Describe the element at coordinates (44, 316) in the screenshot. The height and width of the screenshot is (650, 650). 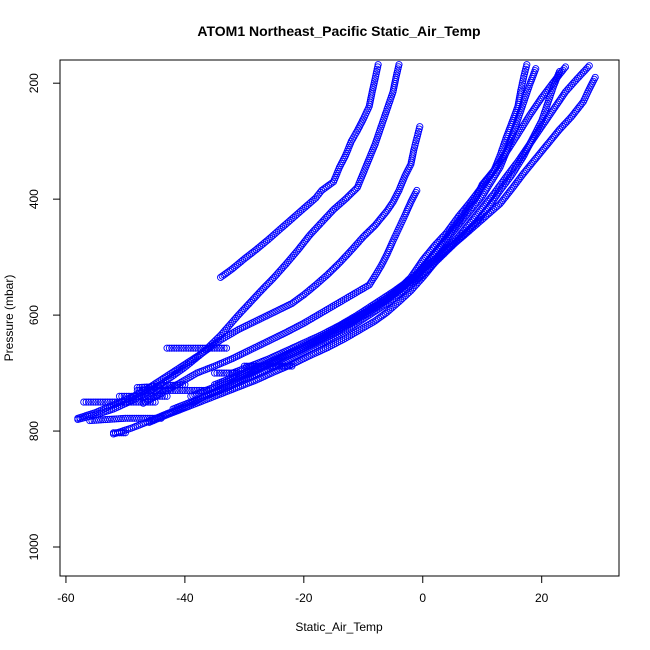
I see `y-axis: 200 400 600 800 1000` at that location.